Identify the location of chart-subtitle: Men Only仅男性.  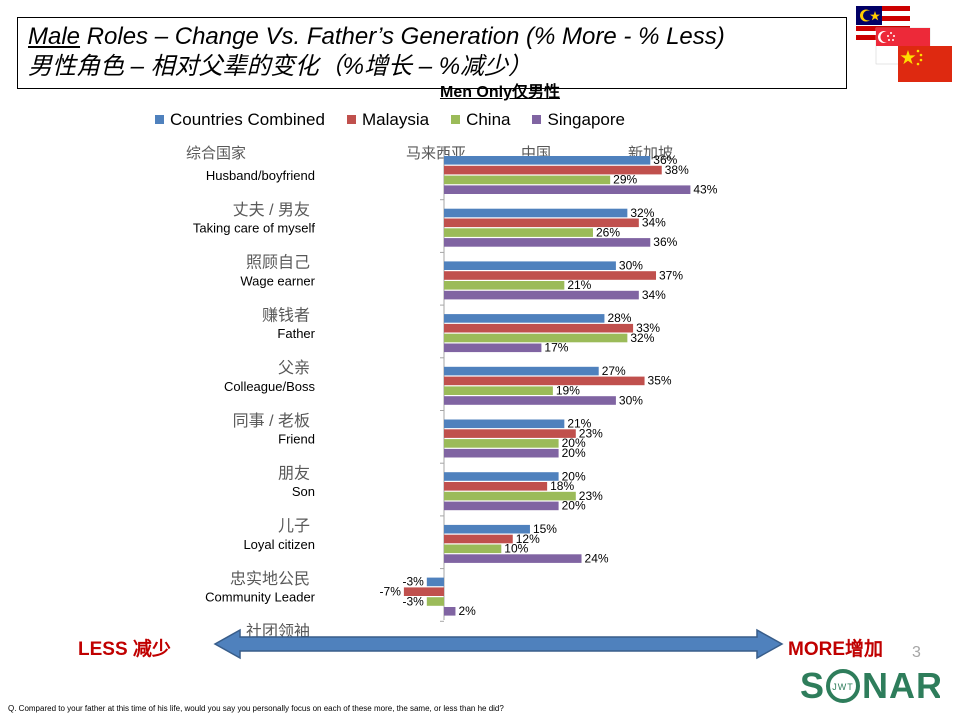
(499, 92).